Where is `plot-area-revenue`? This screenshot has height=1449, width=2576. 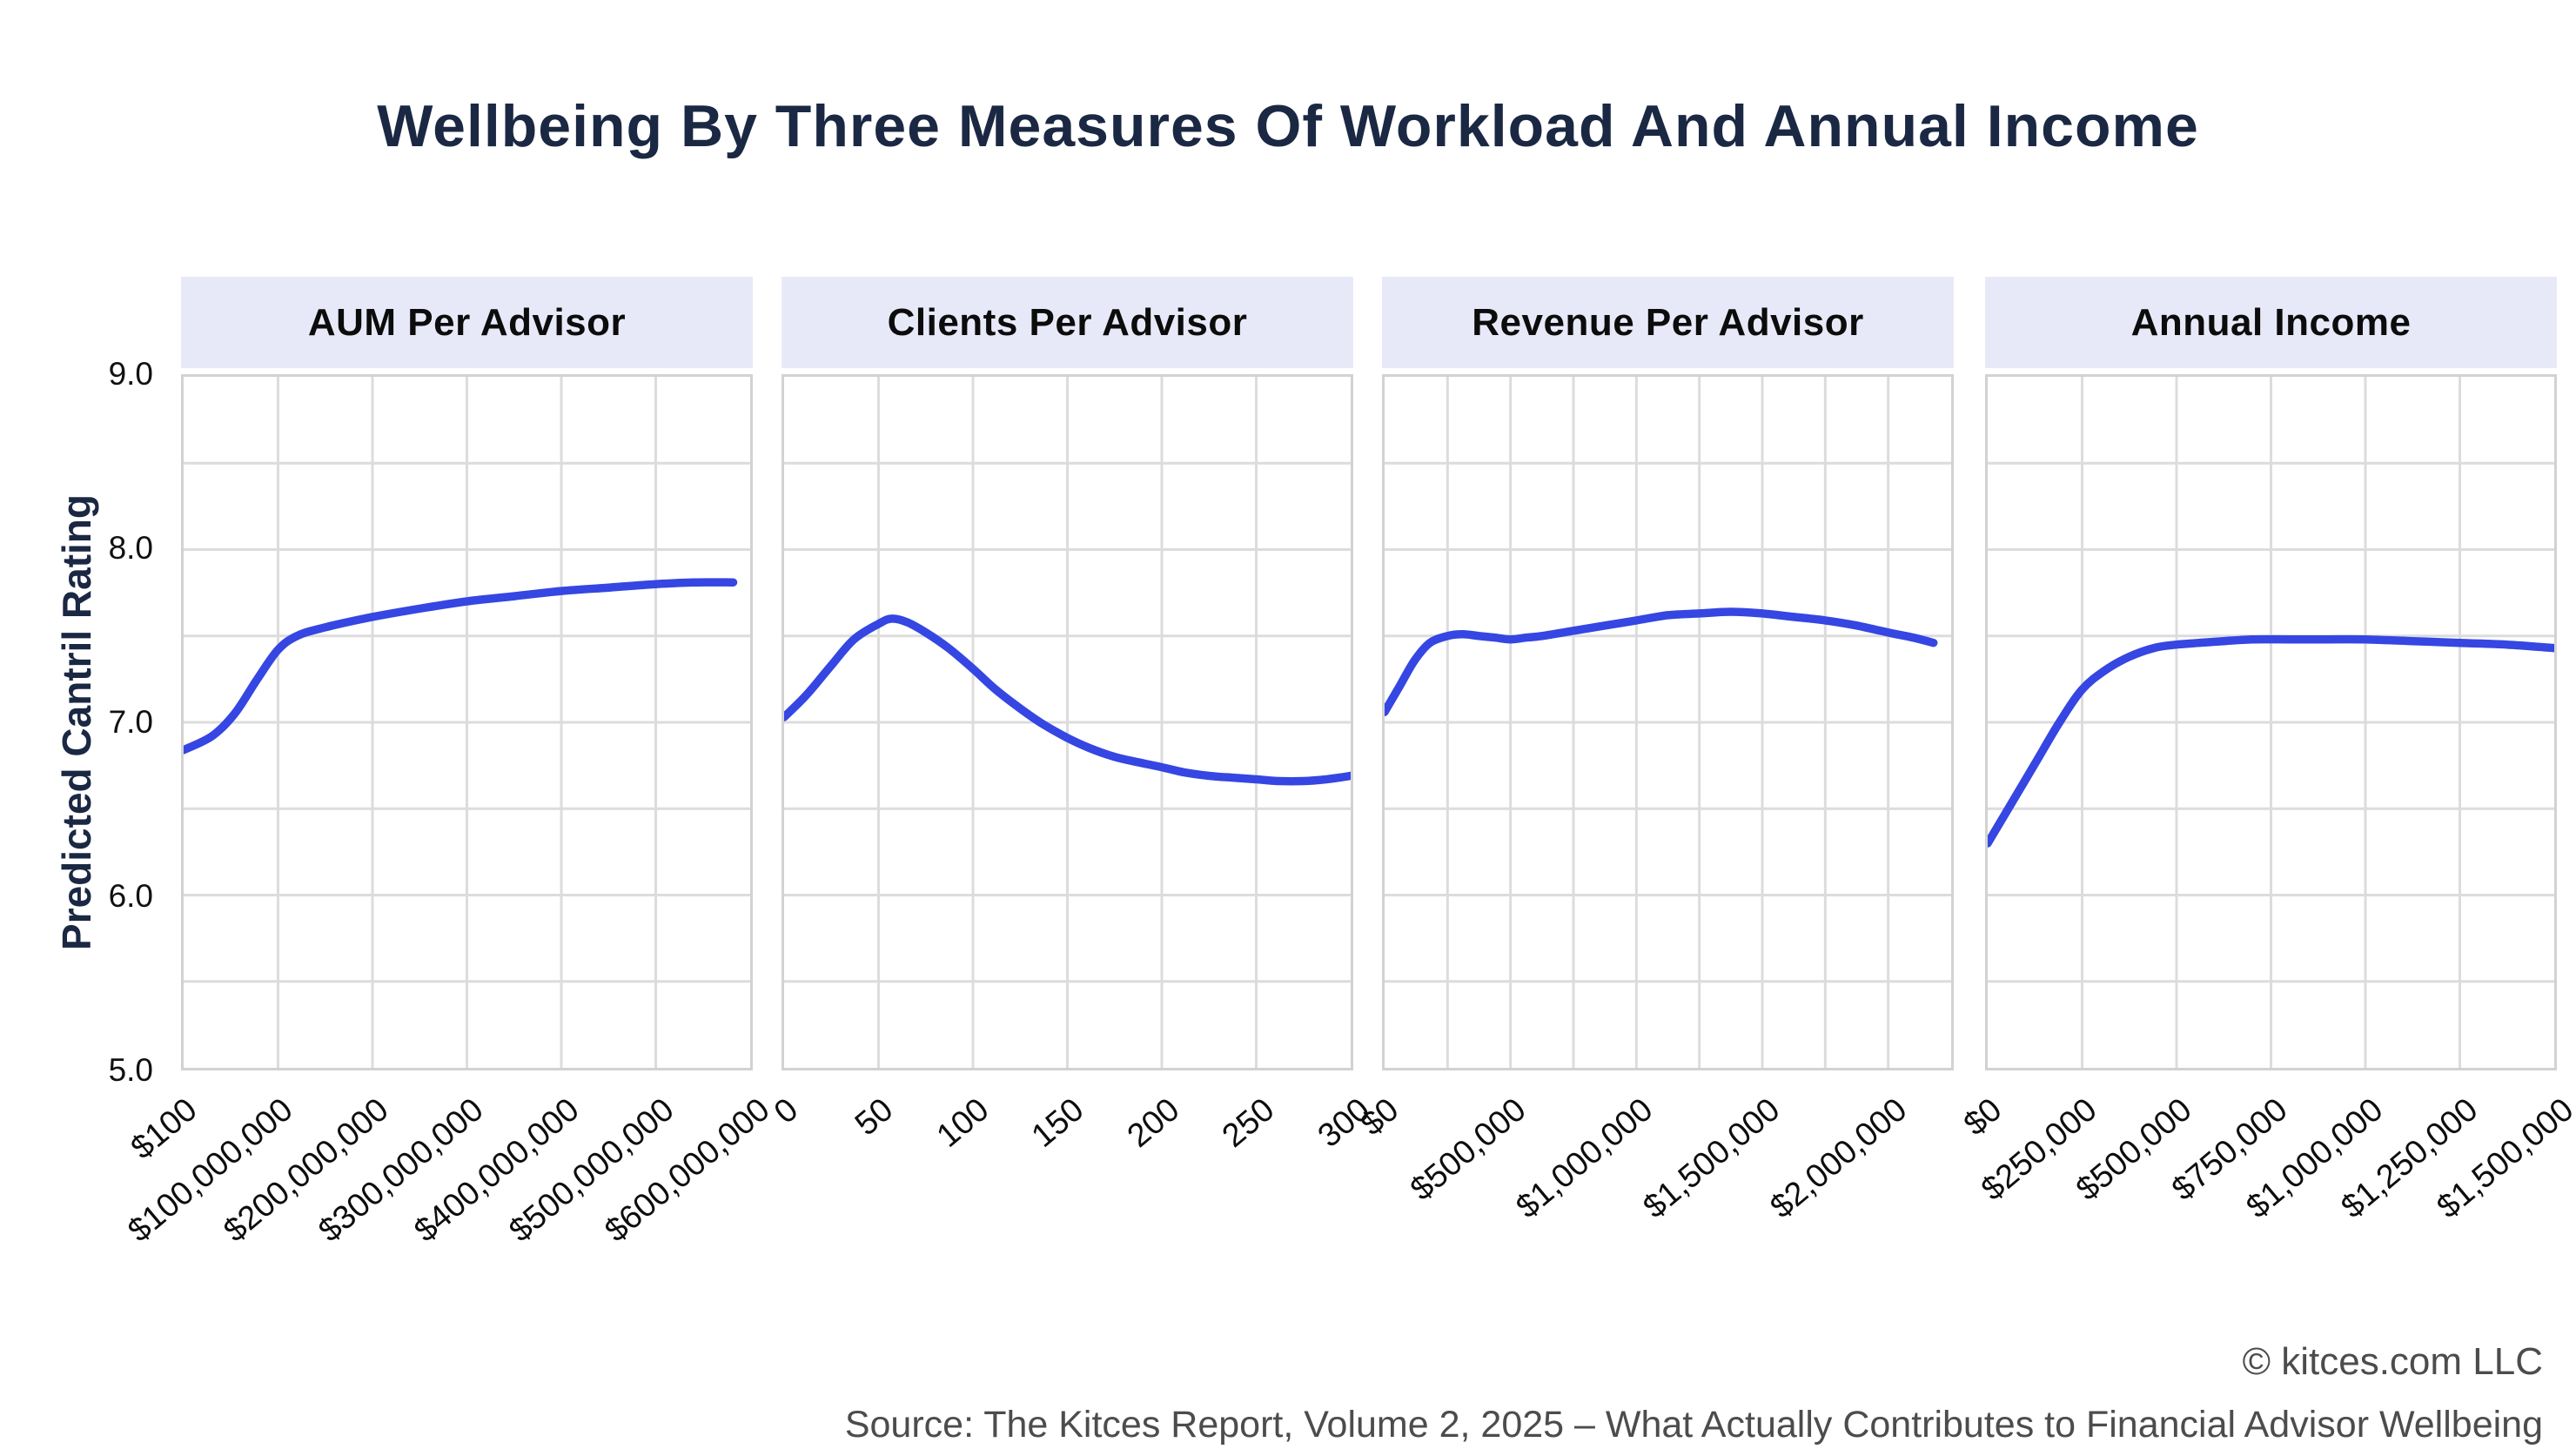 plot-area-revenue is located at coordinates (1668, 722).